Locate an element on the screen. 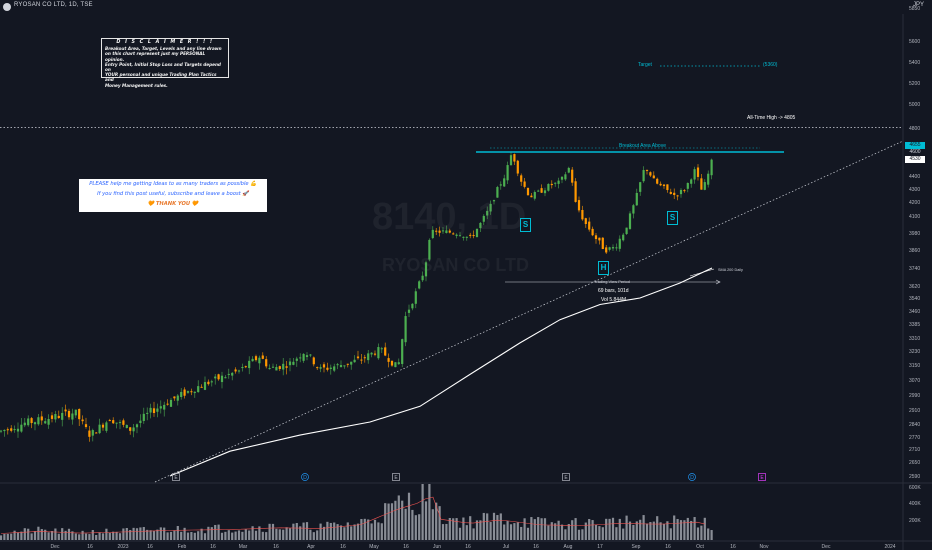 This screenshot has height=550, width=932. currency-label: JPY is located at coordinates (918, 5).